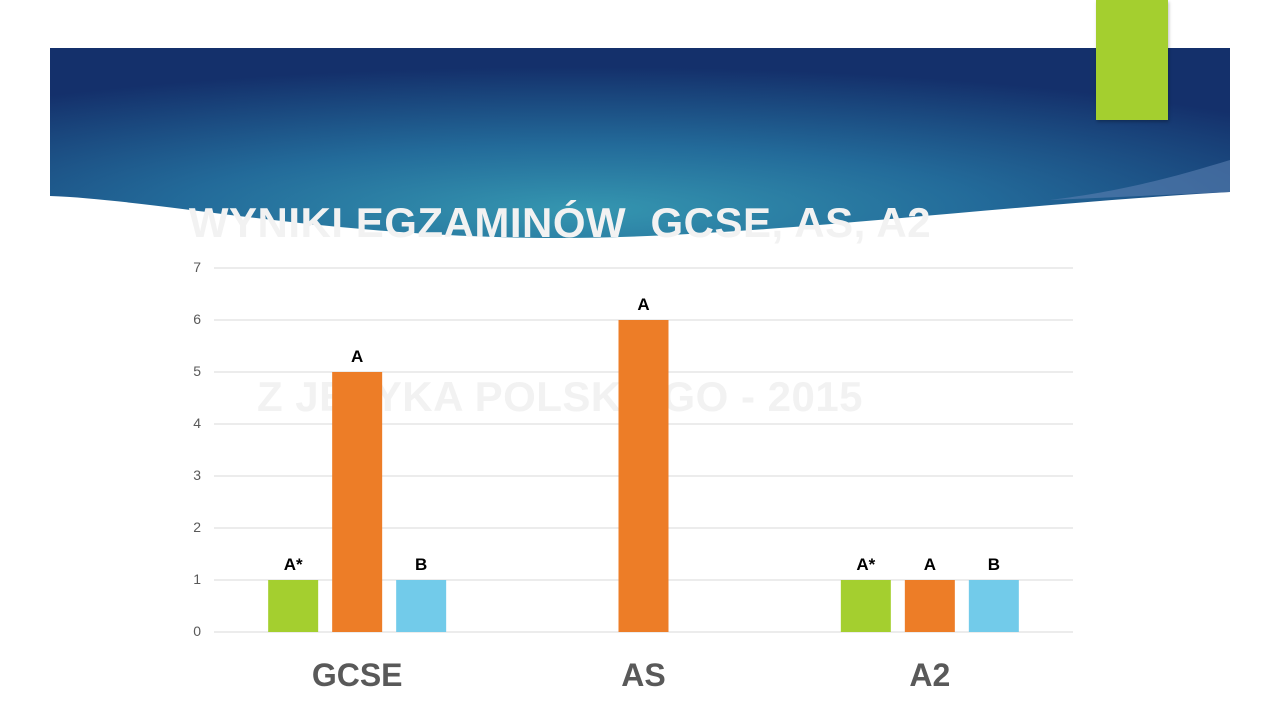  What do you see at coordinates (560, 222) in the screenshot?
I see `title-line-1: WYNIKI EGZAMINÓW GCSE, AS, A2` at bounding box center [560, 222].